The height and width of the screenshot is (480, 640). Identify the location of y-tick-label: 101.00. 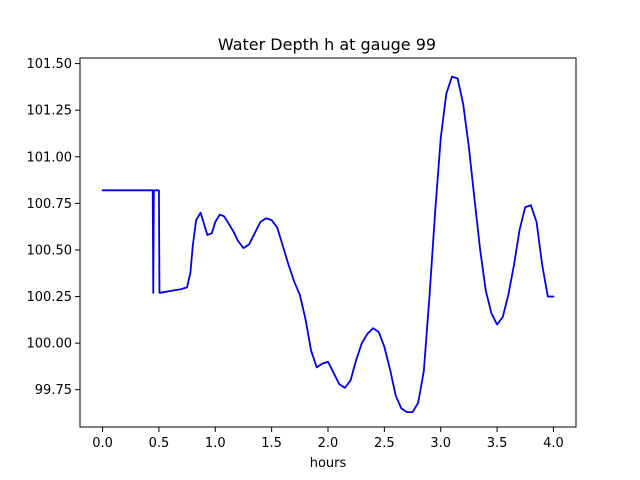
(50, 157).